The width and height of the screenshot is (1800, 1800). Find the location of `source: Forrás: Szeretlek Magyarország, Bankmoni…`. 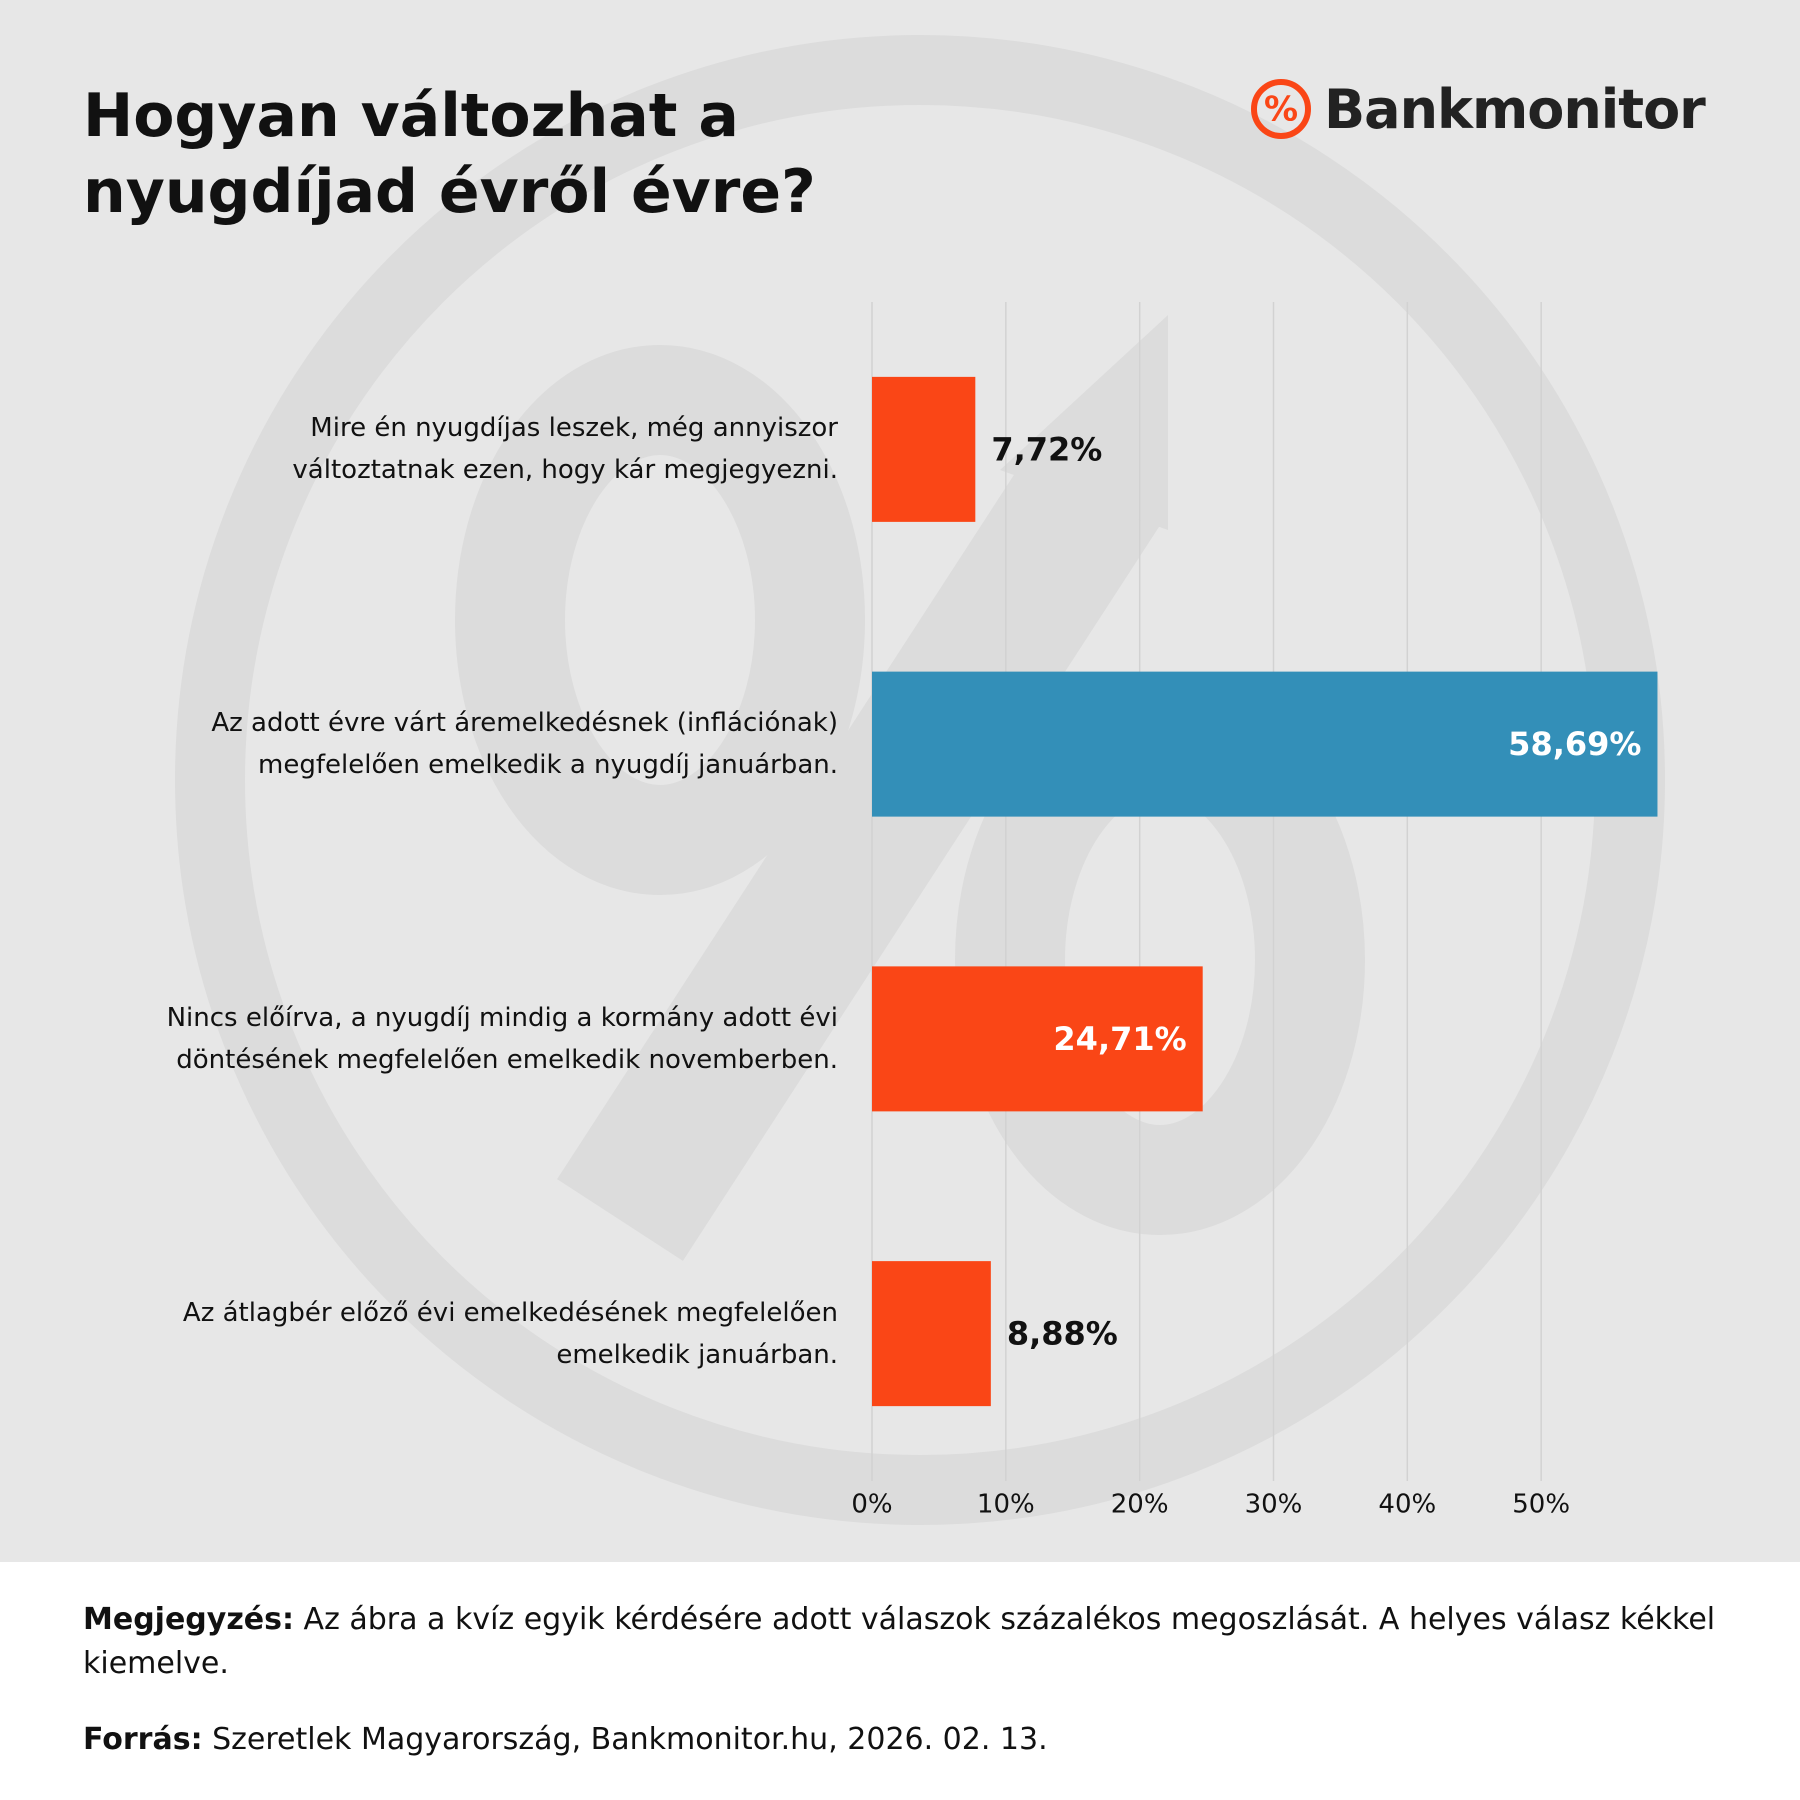

source: Forrás: Szeretlek Magyarország, Bankmoni… is located at coordinates (908, 1740).